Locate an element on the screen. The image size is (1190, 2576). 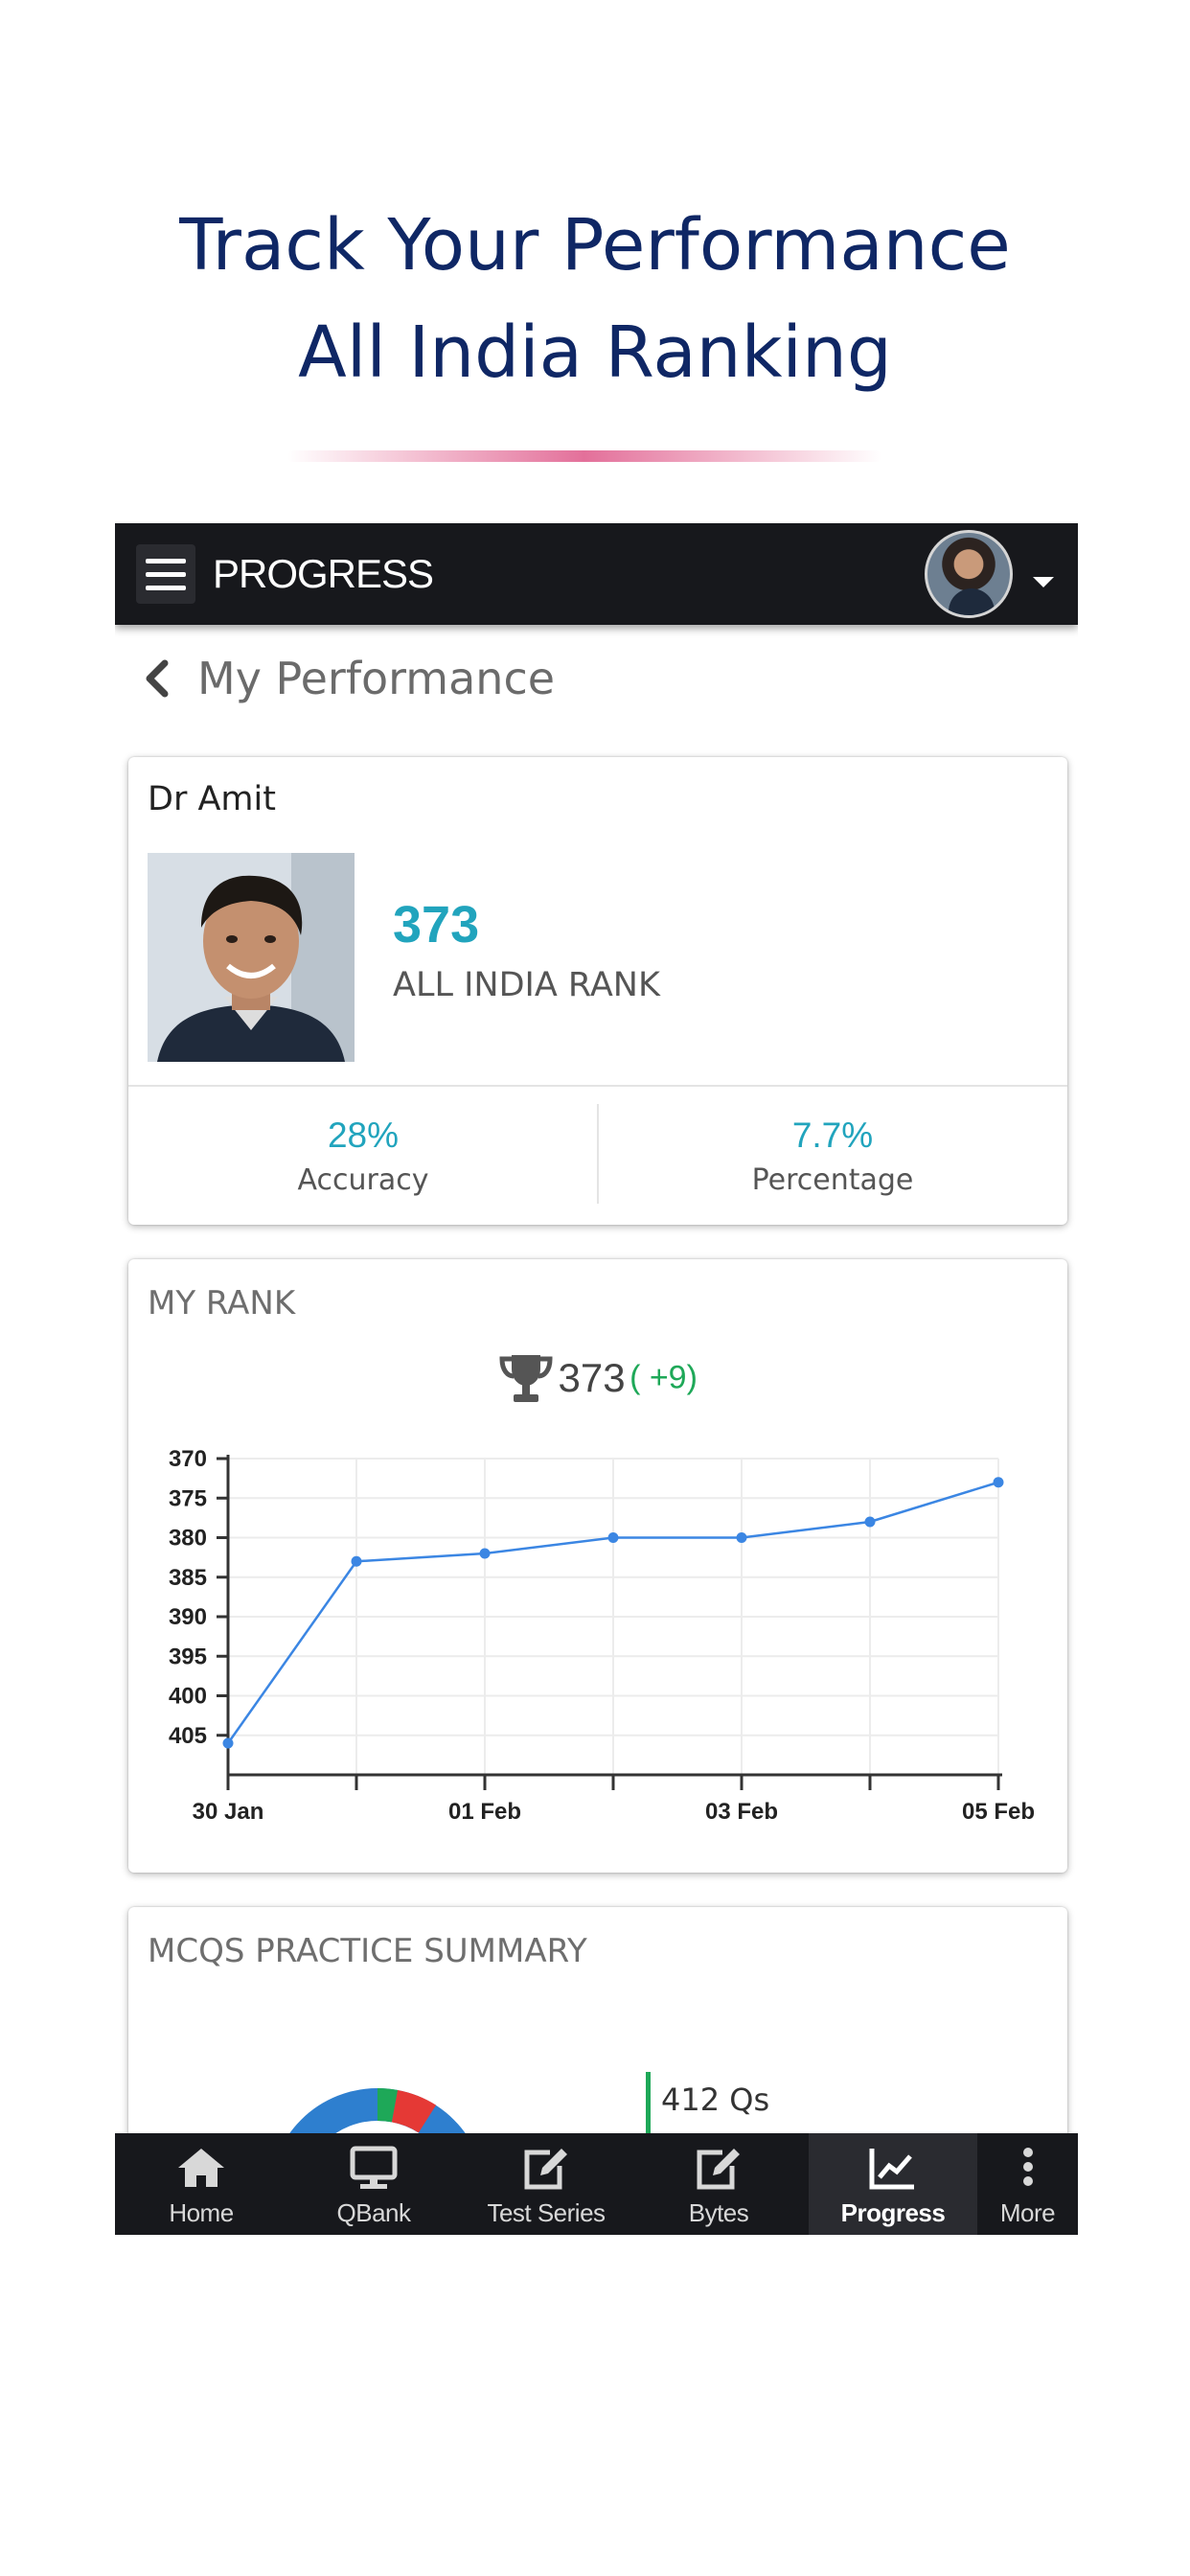
y-tick-label: 395 is located at coordinates (188, 1656).